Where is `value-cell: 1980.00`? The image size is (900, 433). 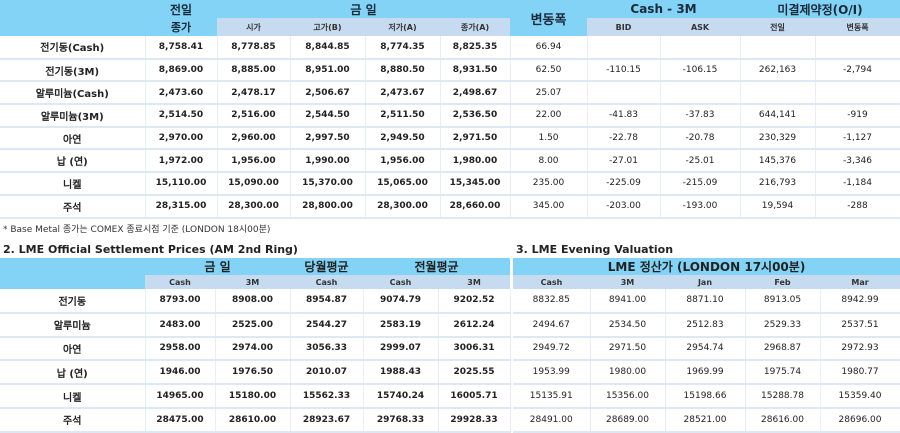
value-cell: 1980.00 is located at coordinates (628, 373).